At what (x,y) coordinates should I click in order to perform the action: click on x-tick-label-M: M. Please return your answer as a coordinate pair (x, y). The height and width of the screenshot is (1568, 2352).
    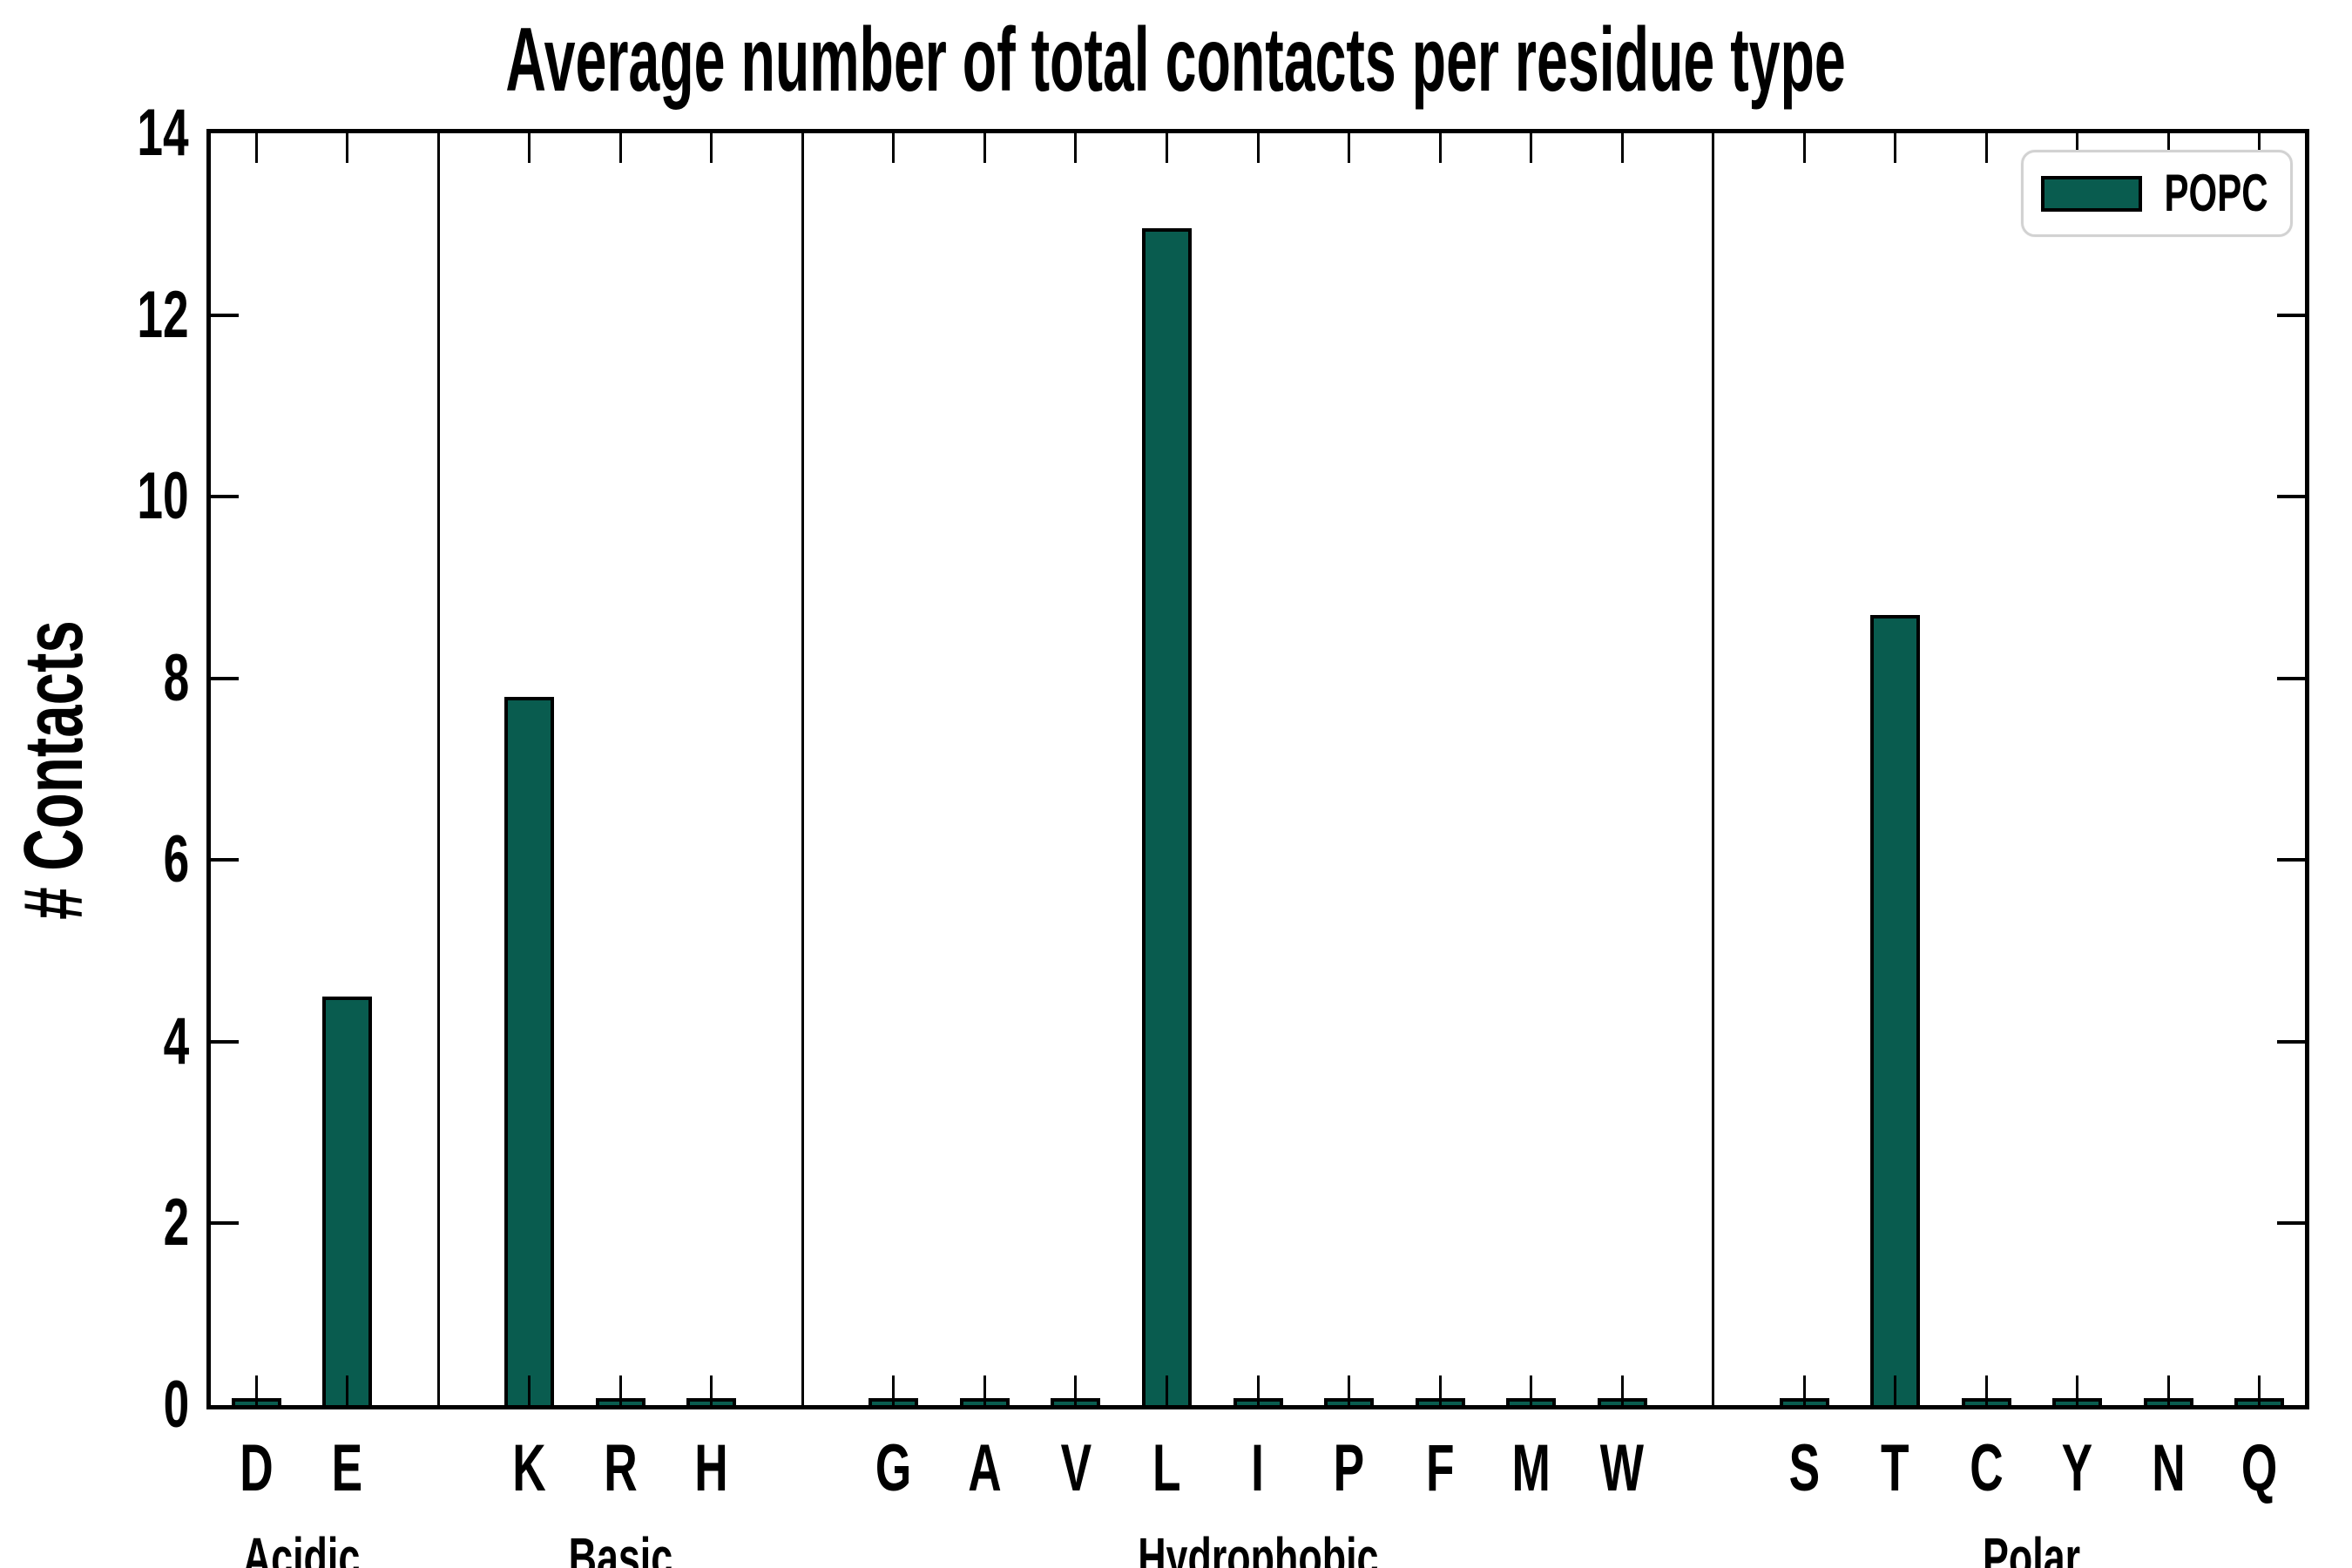
    Looking at the image, I should click on (1531, 1468).